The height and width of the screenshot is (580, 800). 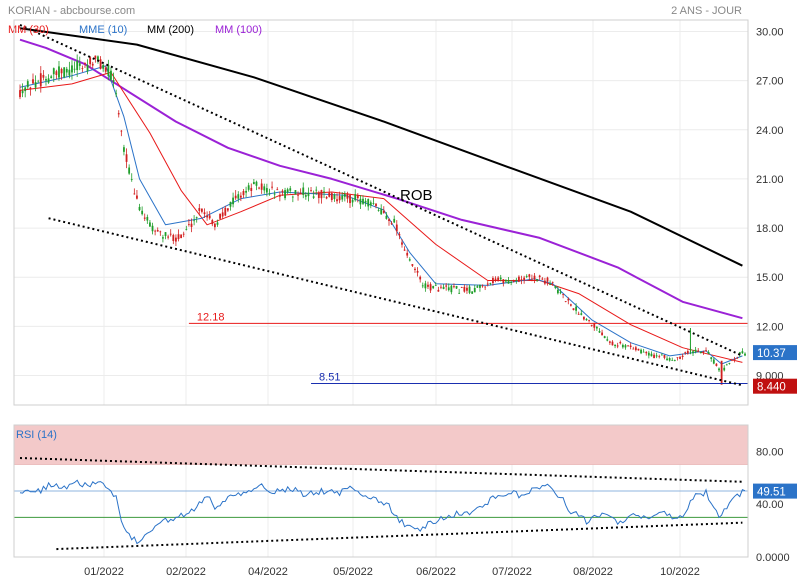 What do you see at coordinates (770, 229) in the screenshot?
I see `price-tick-label: 18.00` at bounding box center [770, 229].